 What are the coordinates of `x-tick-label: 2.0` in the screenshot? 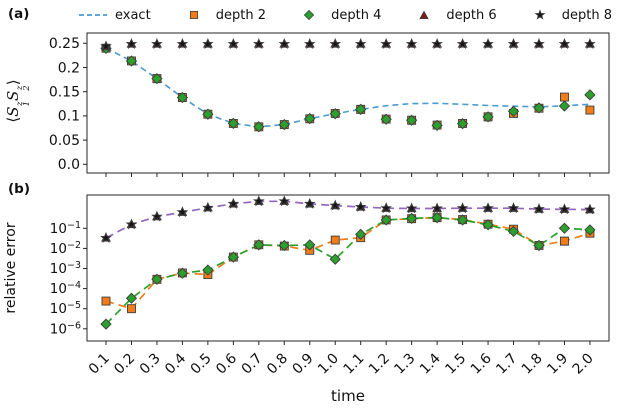 It's located at (583, 364).